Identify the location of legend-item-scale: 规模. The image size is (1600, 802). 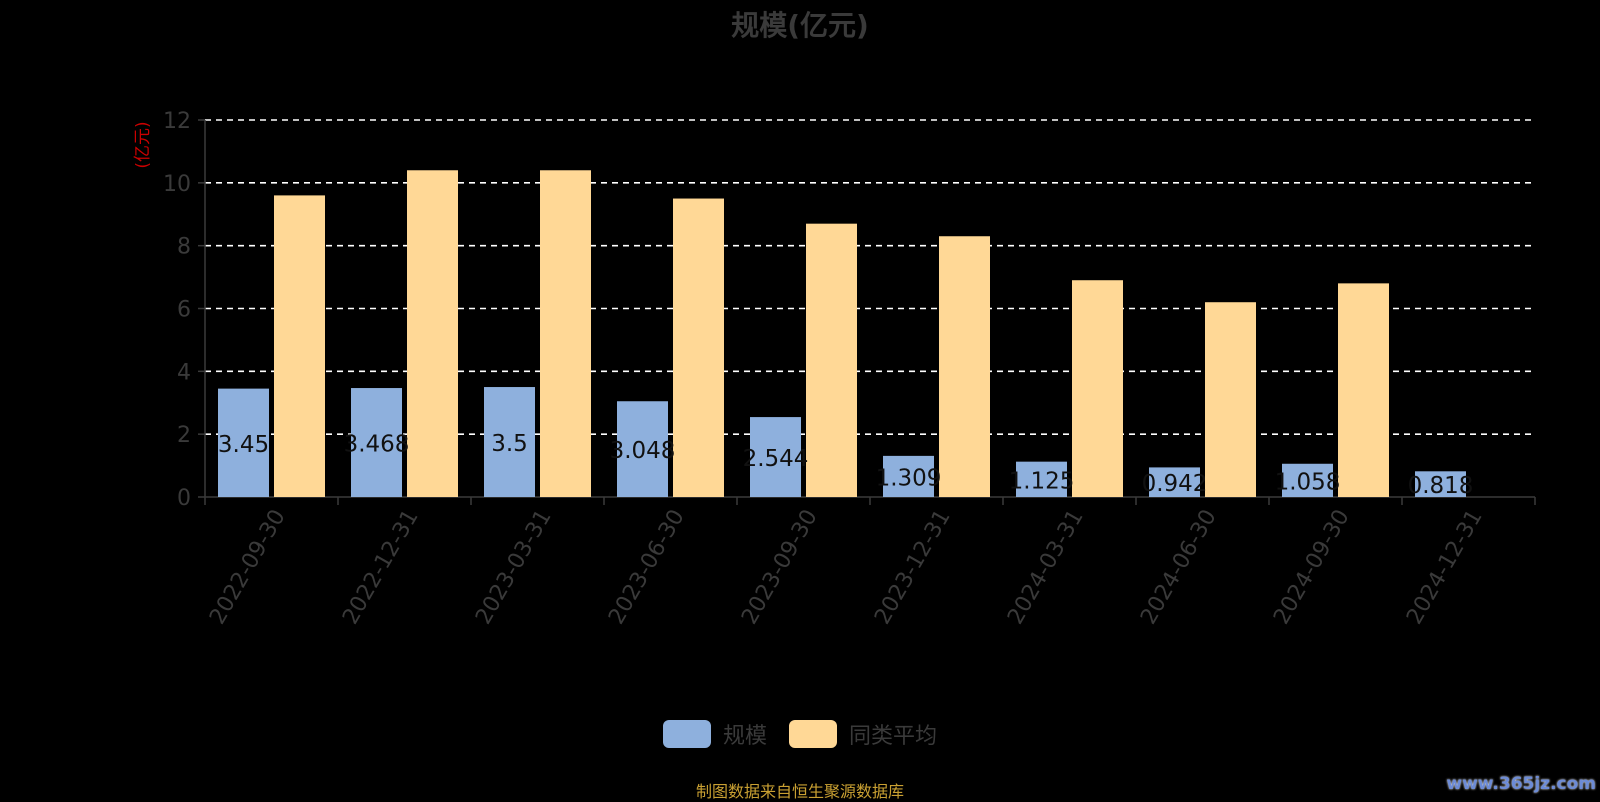
(714, 734).